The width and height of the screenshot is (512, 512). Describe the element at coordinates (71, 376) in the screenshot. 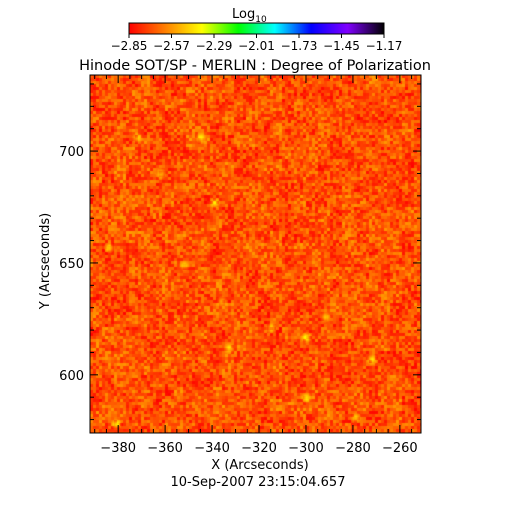

I see `y-tick-label: 600` at that location.